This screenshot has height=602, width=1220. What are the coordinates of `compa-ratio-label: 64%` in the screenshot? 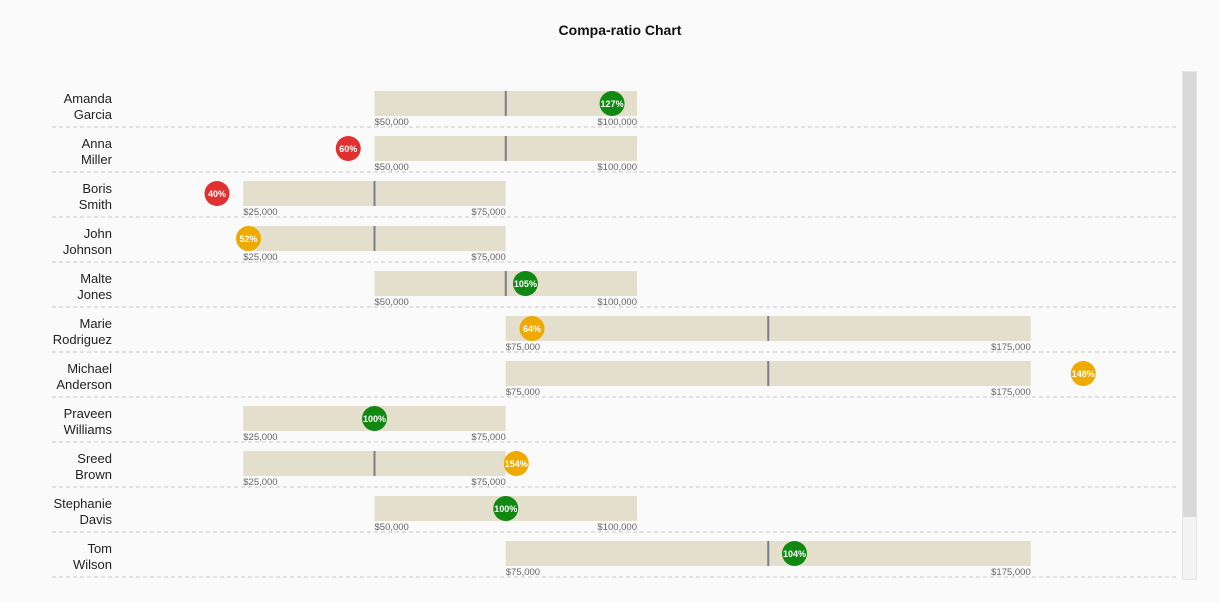 It's located at (532, 329).